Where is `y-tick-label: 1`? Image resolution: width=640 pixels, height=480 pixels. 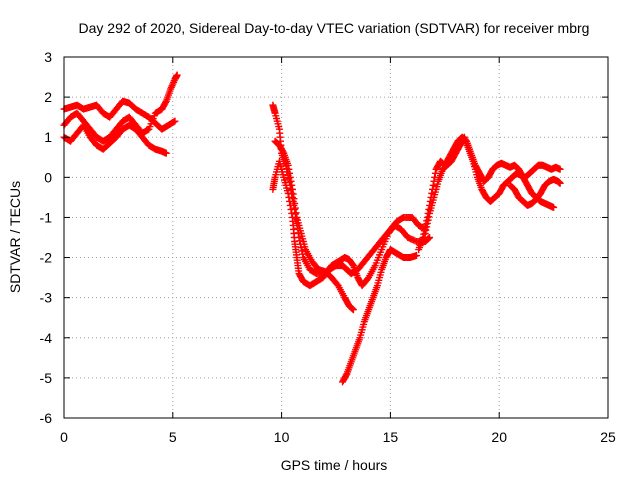 y-tick-label: 1 is located at coordinates (48, 137).